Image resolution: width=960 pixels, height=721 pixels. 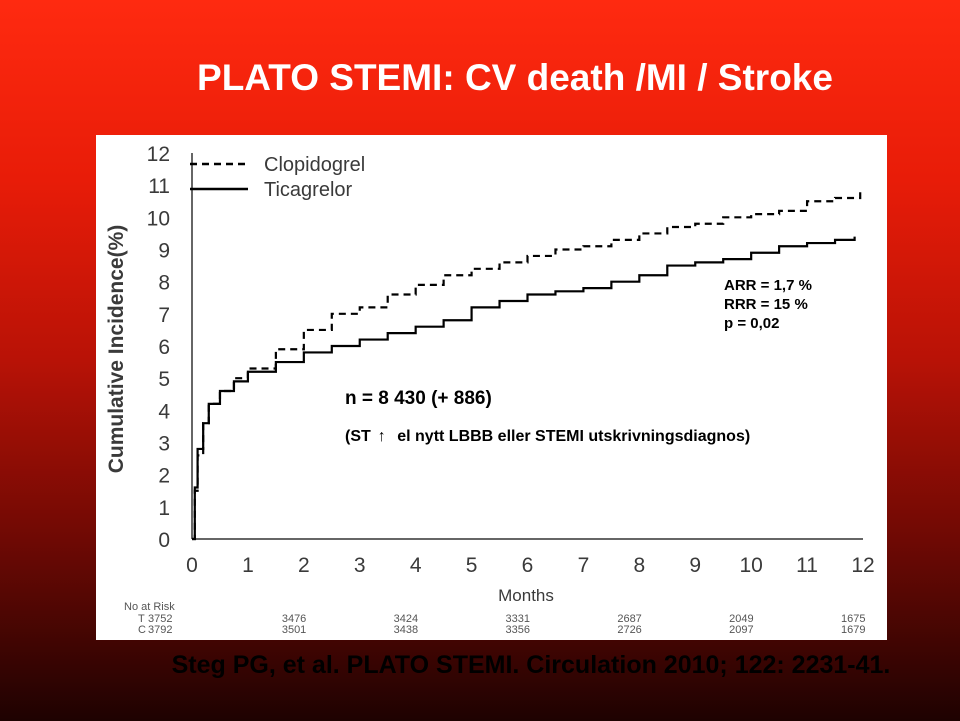 I want to click on at-risk-value: 3501, so click(x=294, y=630).